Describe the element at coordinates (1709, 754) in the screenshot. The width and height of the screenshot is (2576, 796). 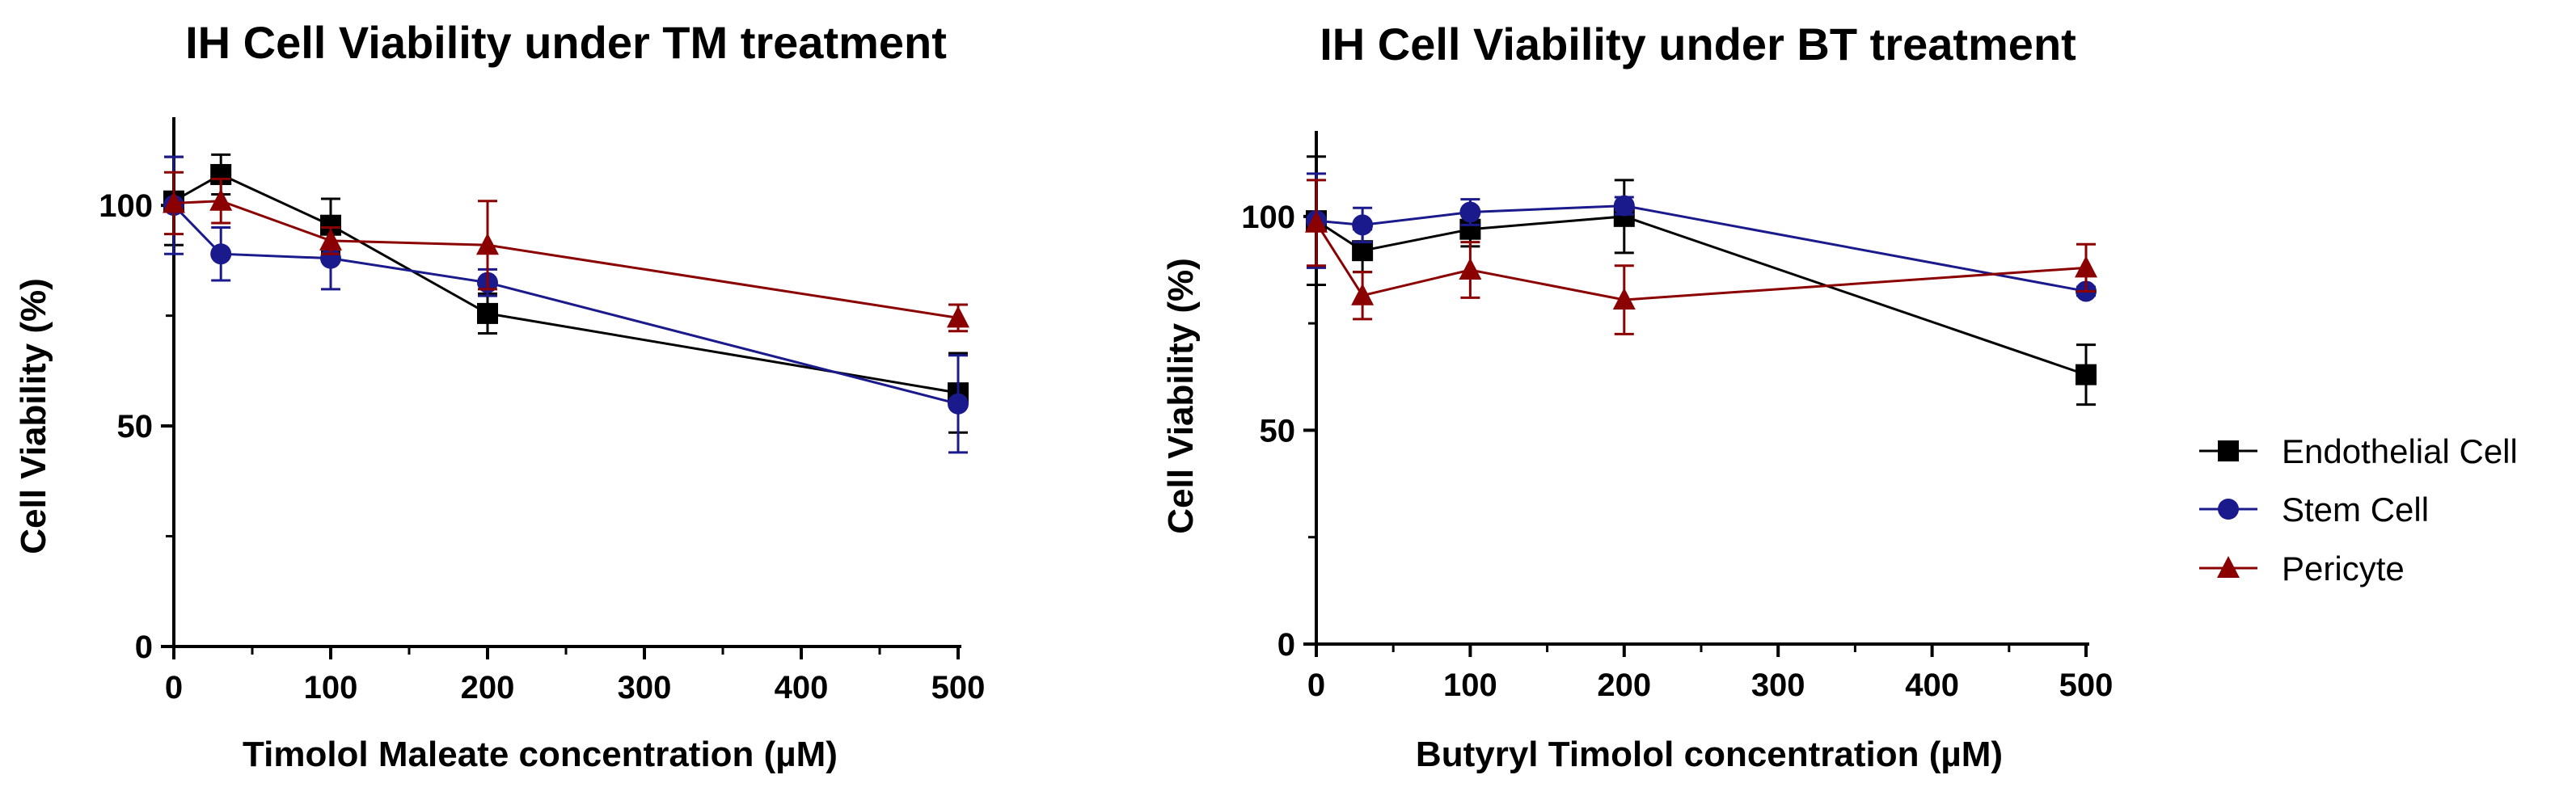
I see `x-axis-label: Butyryl Timolol concentration (µM)` at that location.